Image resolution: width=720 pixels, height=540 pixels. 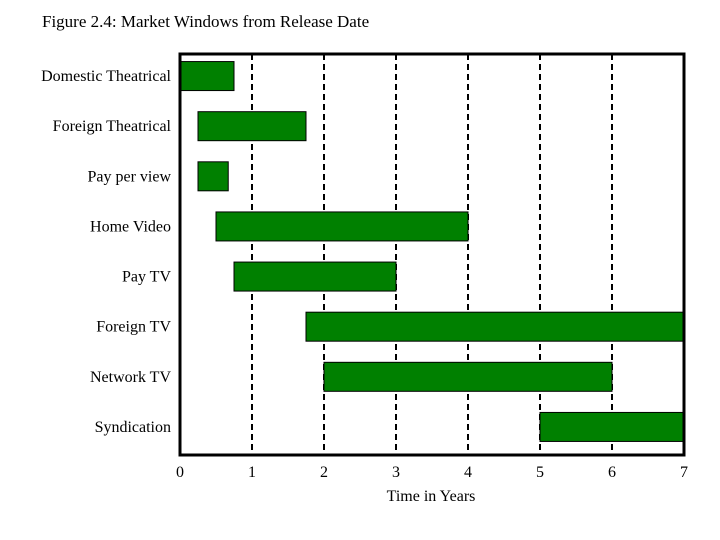 What do you see at coordinates (612, 426) in the screenshot?
I see `bar-syndication` at bounding box center [612, 426].